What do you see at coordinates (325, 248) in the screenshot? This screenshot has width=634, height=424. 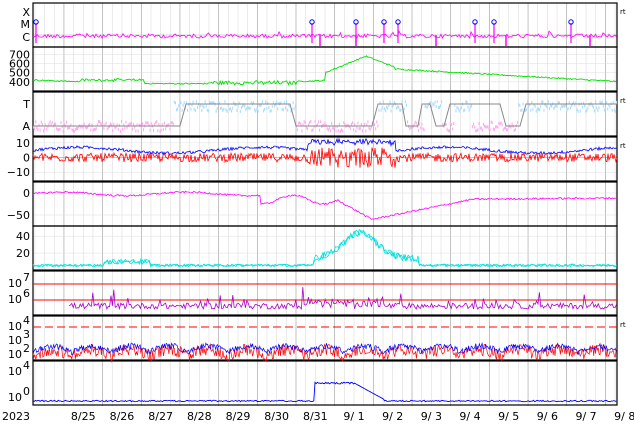 I see `kp-series` at bounding box center [325, 248].